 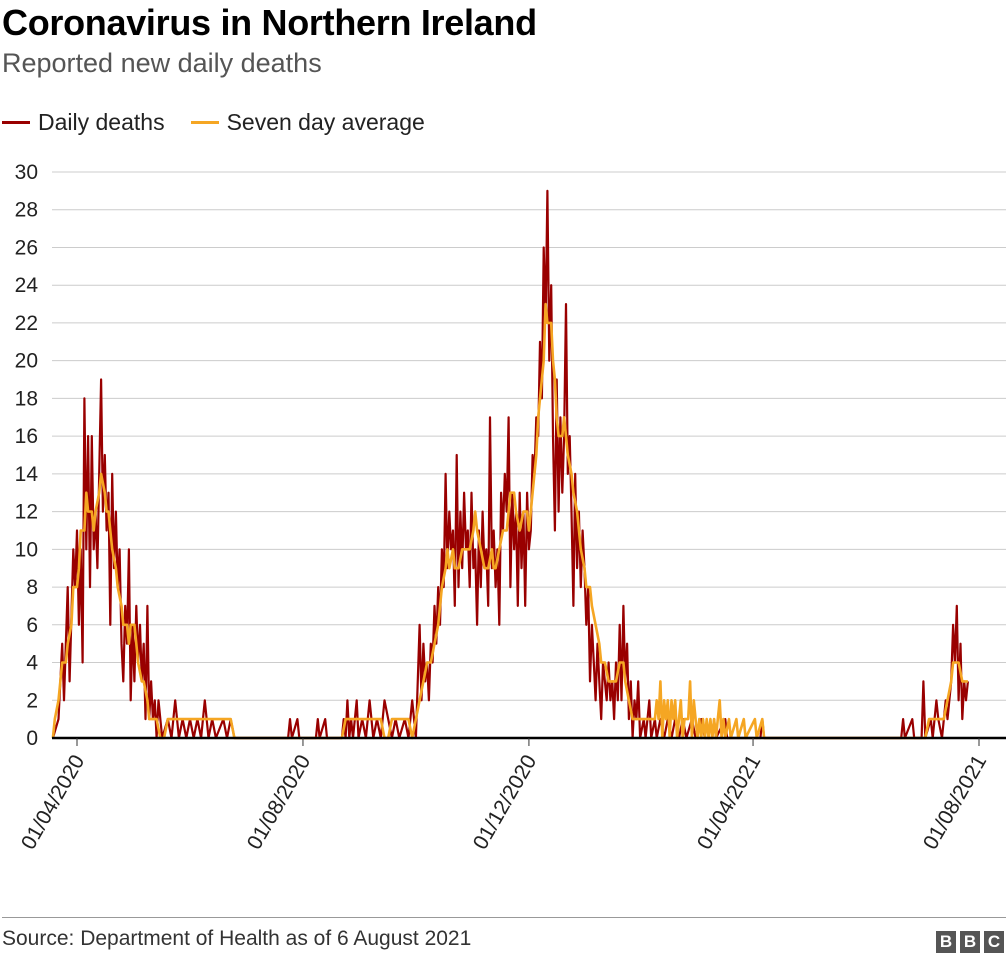 I want to click on legend-item-seven-day-average: Seven day average, so click(x=307, y=122).